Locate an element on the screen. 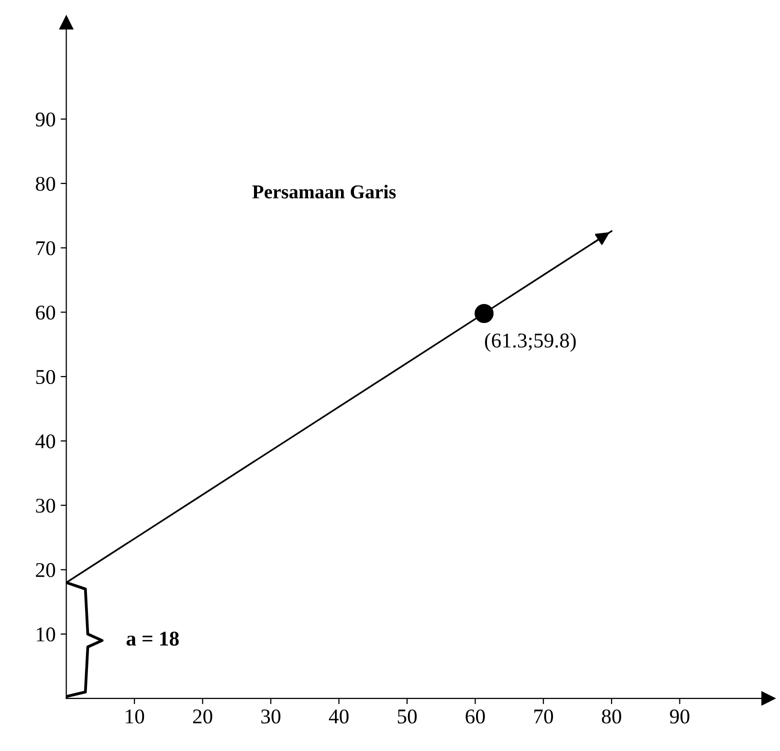 The width and height of the screenshot is (780, 751). x-tick-label: 20 is located at coordinates (202, 716).